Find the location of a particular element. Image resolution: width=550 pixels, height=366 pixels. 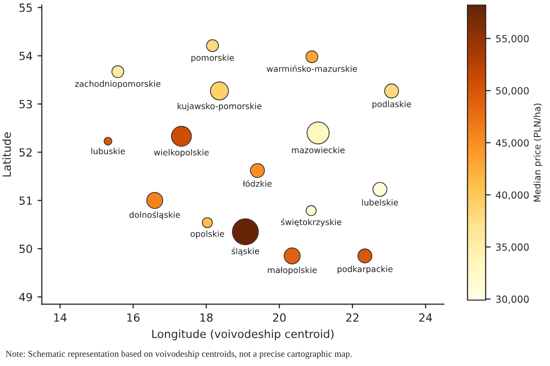

color-bar-title: Median price (PLN/ha) is located at coordinates (538, 153).